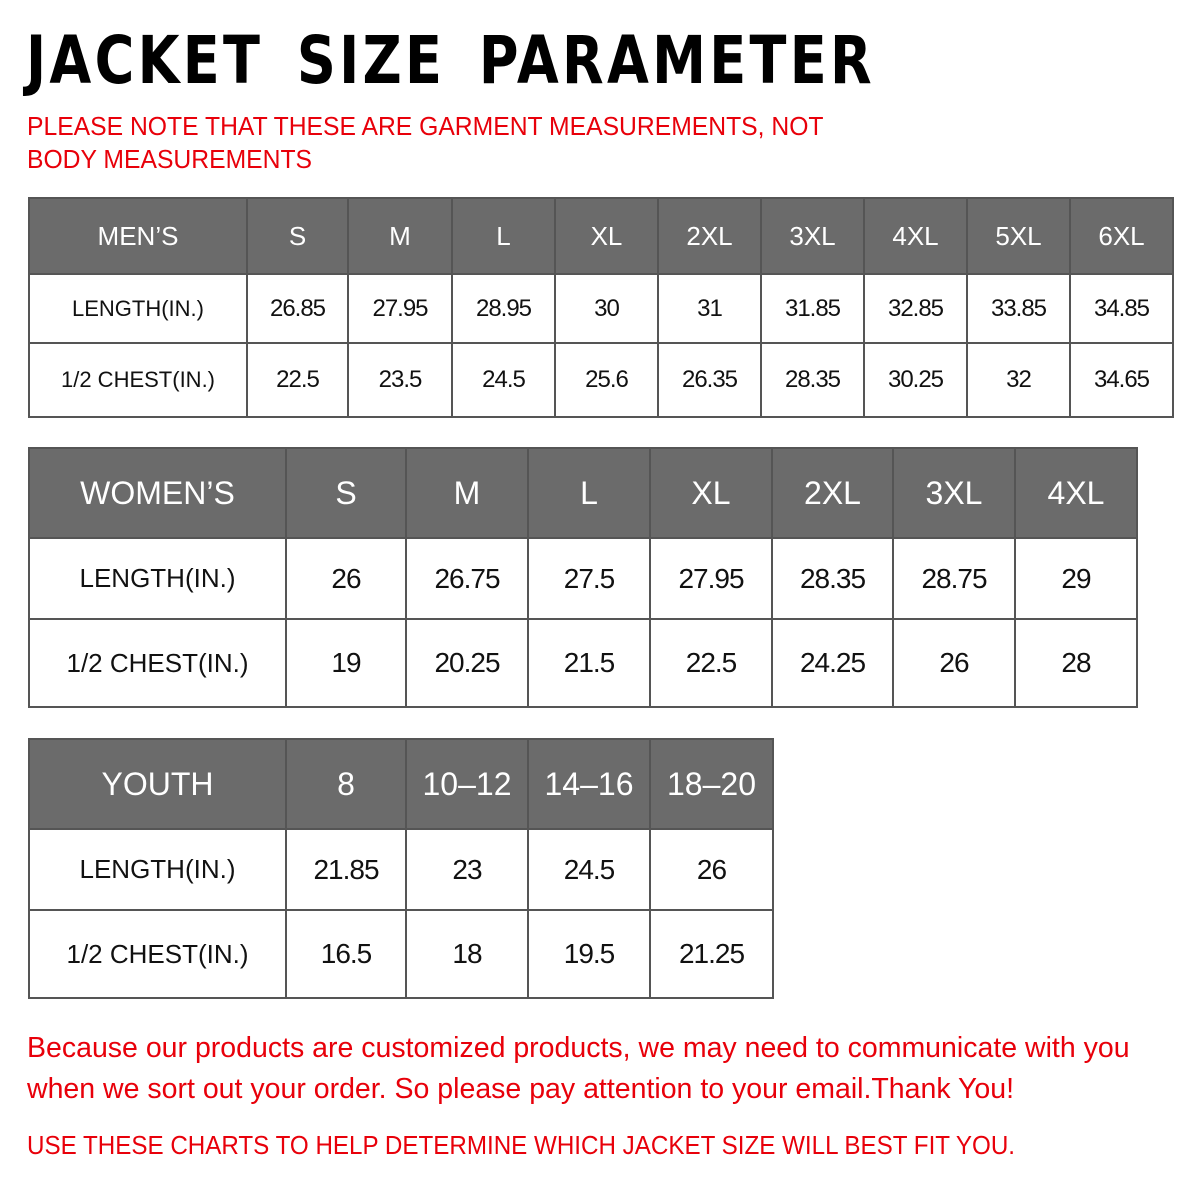 The height and width of the screenshot is (1200, 1200). I want to click on measurement-value: 19.5, so click(589, 954).